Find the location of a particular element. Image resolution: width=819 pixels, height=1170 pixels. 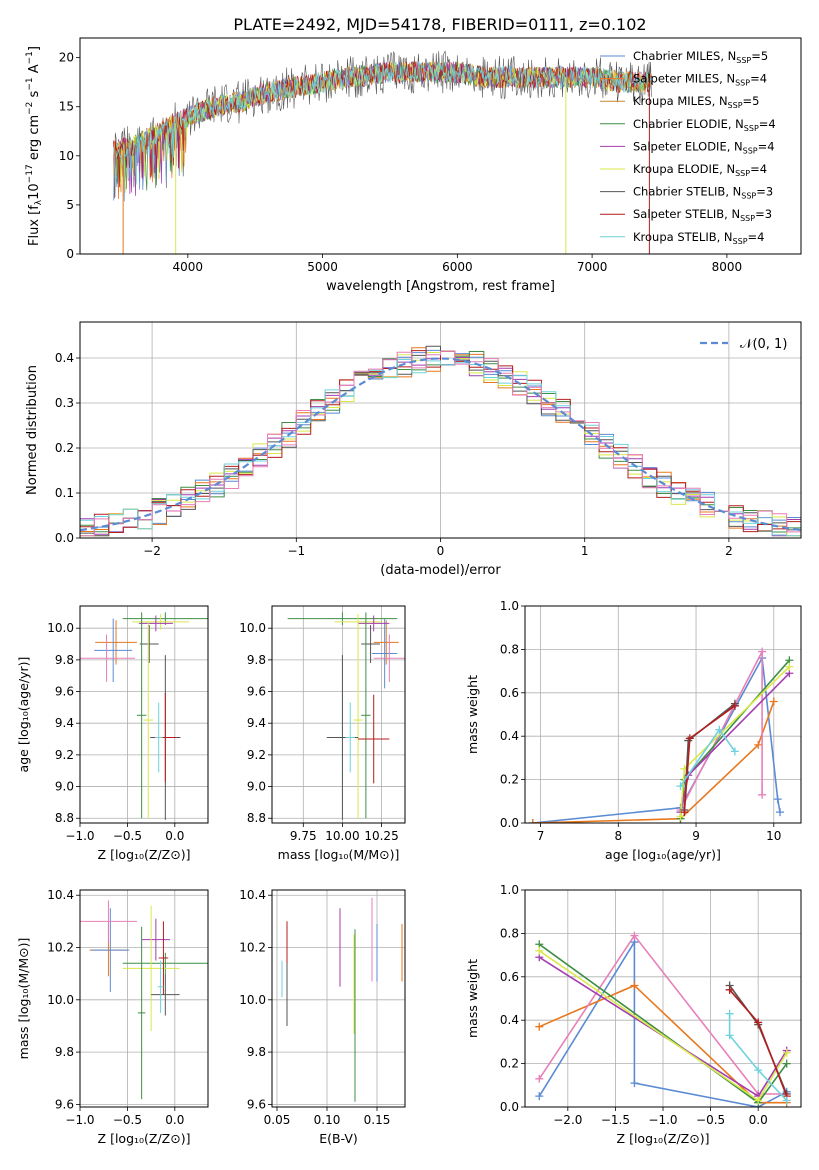

mass_vs_Z-errorbars is located at coordinates (144, 1000).